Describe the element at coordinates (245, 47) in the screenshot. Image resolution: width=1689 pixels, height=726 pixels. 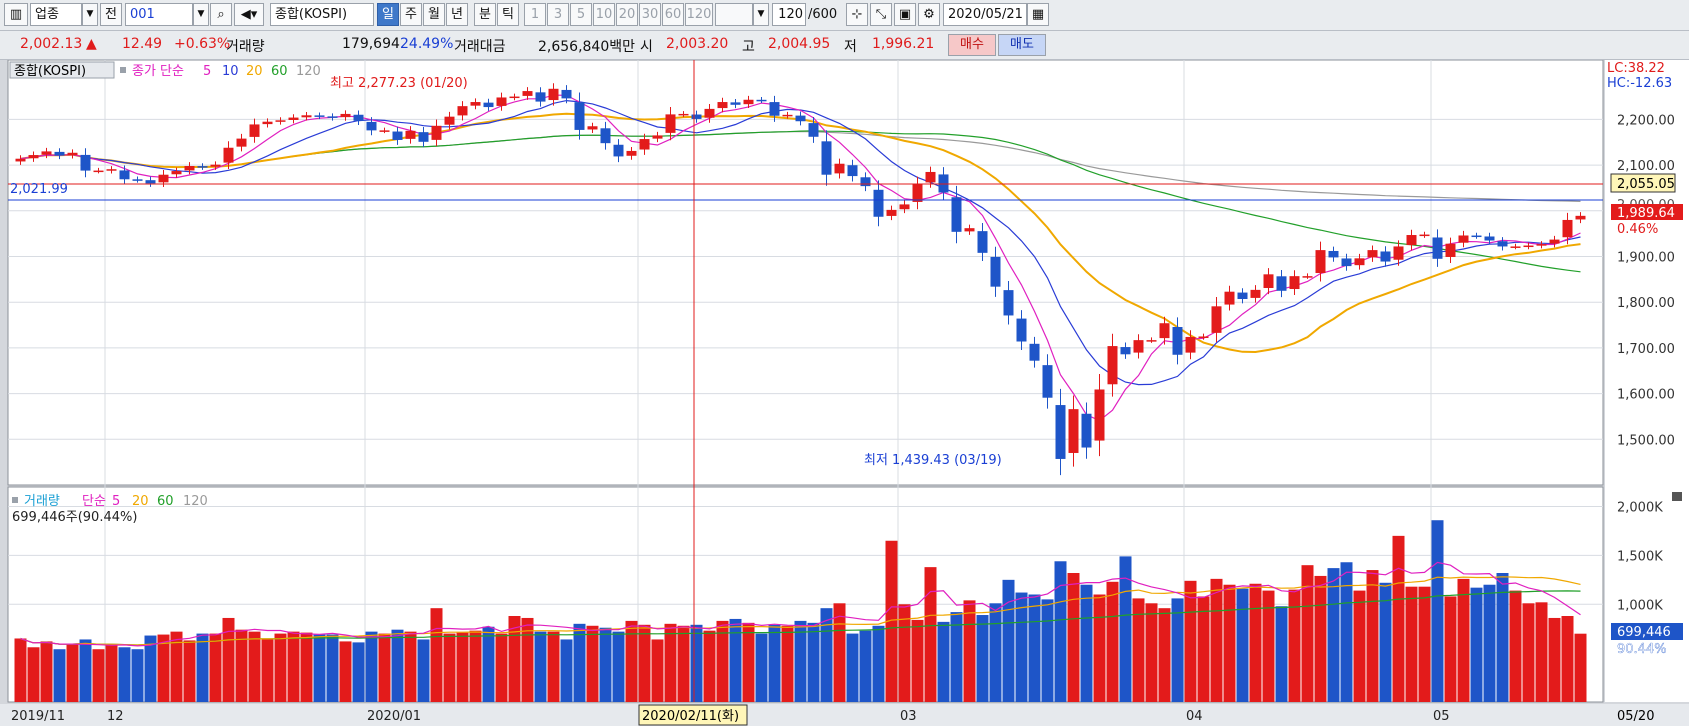
I see `volume-label: 거래량` at that location.